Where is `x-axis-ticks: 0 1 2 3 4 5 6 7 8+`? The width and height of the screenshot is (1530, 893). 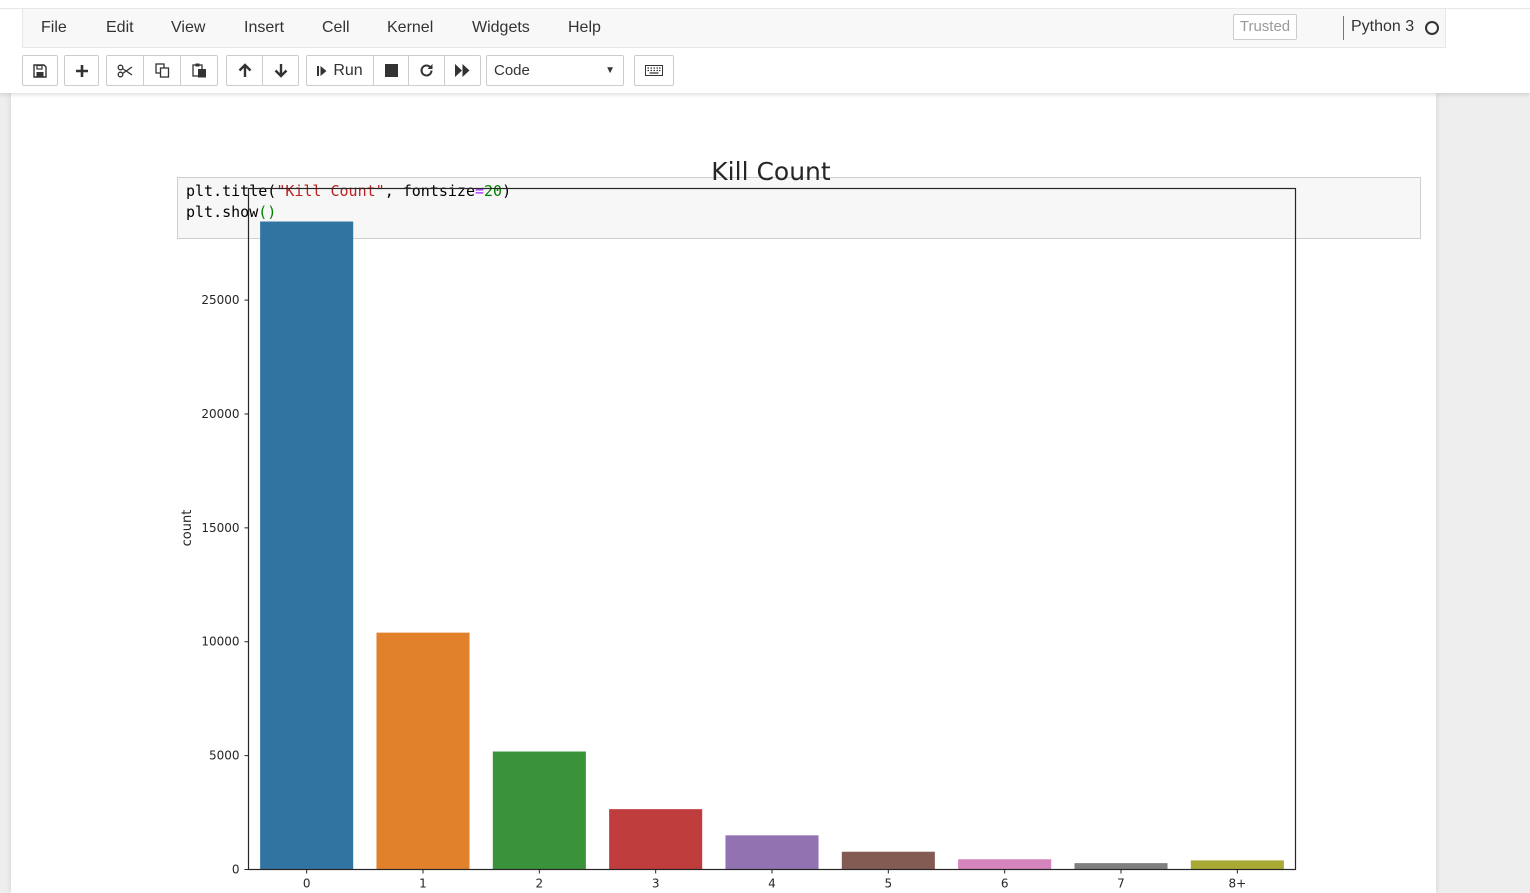 x-axis-ticks: 0 1 2 3 4 5 6 7 8+ is located at coordinates (774, 880).